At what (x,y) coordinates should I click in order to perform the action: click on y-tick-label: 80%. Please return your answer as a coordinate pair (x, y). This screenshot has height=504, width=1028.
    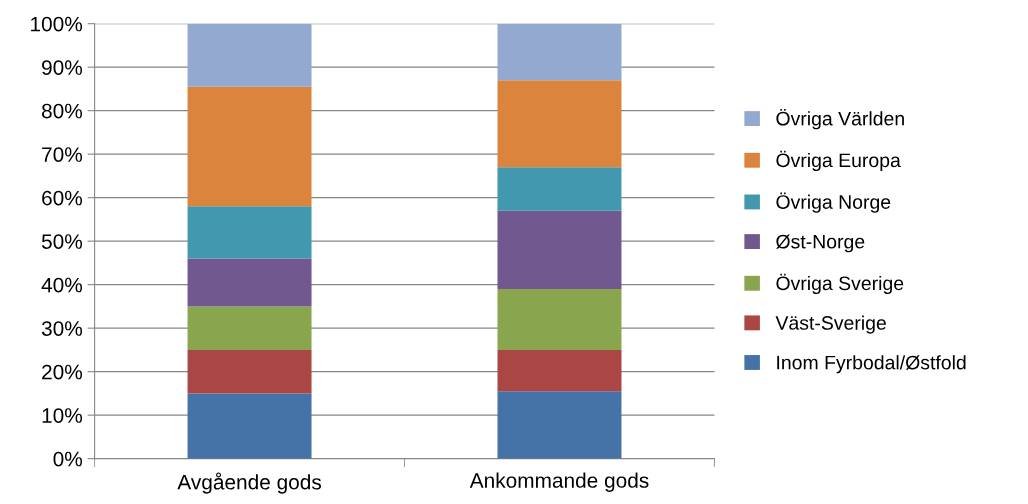
    Looking at the image, I should click on (62, 111).